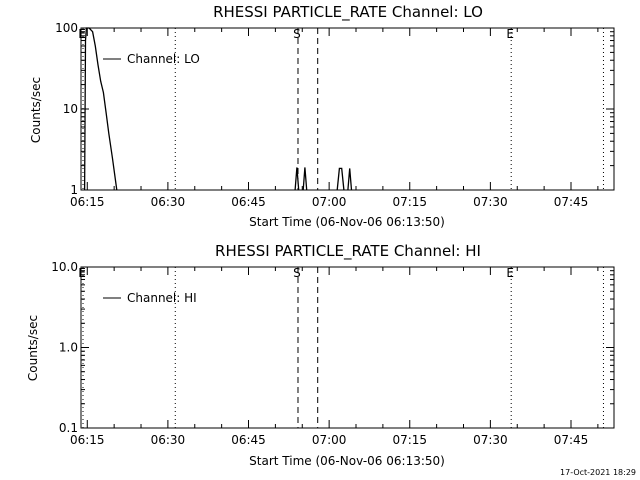 This screenshot has height=480, width=640. Describe the element at coordinates (571, 440) in the screenshot. I see `hi-x-tick-label: 07:45` at that location.